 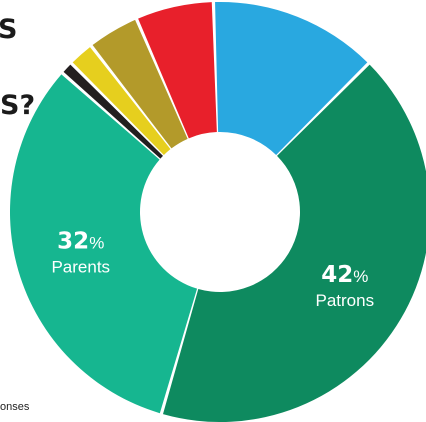 I want to click on slice-value-label-patrons: 42%, so click(x=344, y=275).